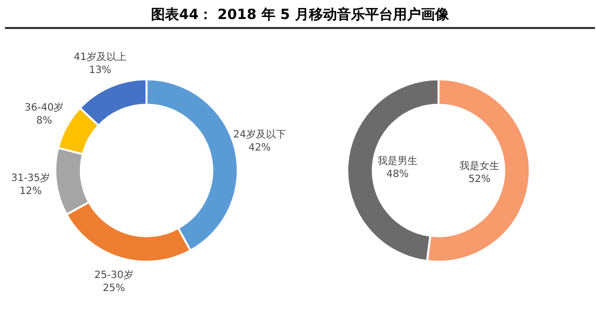  What do you see at coordinates (259, 148) in the screenshot?
I see `data-label: 42%` at bounding box center [259, 148].